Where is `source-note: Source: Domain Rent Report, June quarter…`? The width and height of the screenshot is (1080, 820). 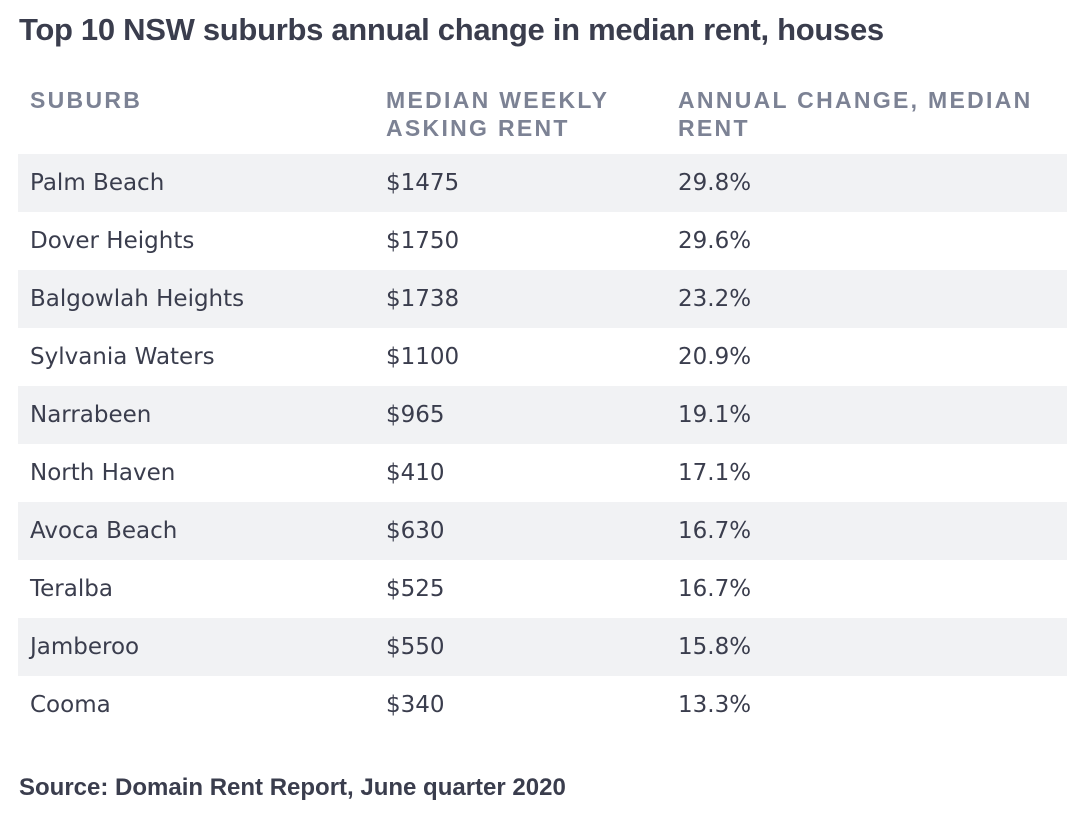
source-note: Source: Domain Rent Report, June quarter… is located at coordinates (292, 787).